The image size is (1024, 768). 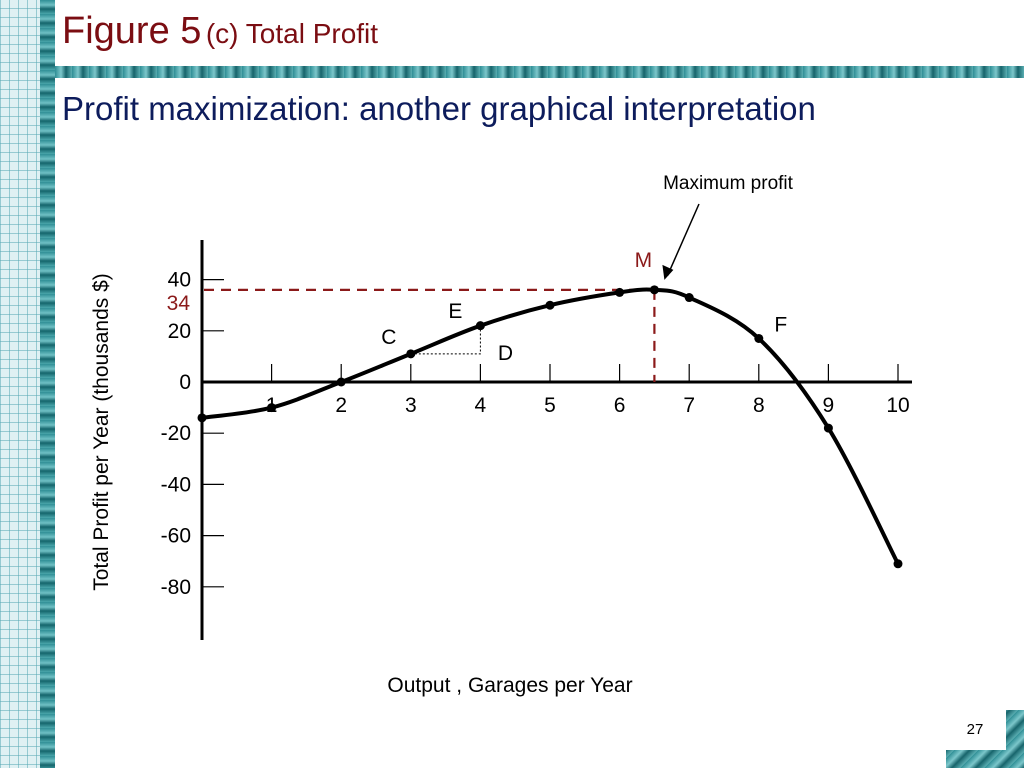 What do you see at coordinates (179, 303) in the screenshot?
I see `max-profit-value-label: 34` at bounding box center [179, 303].